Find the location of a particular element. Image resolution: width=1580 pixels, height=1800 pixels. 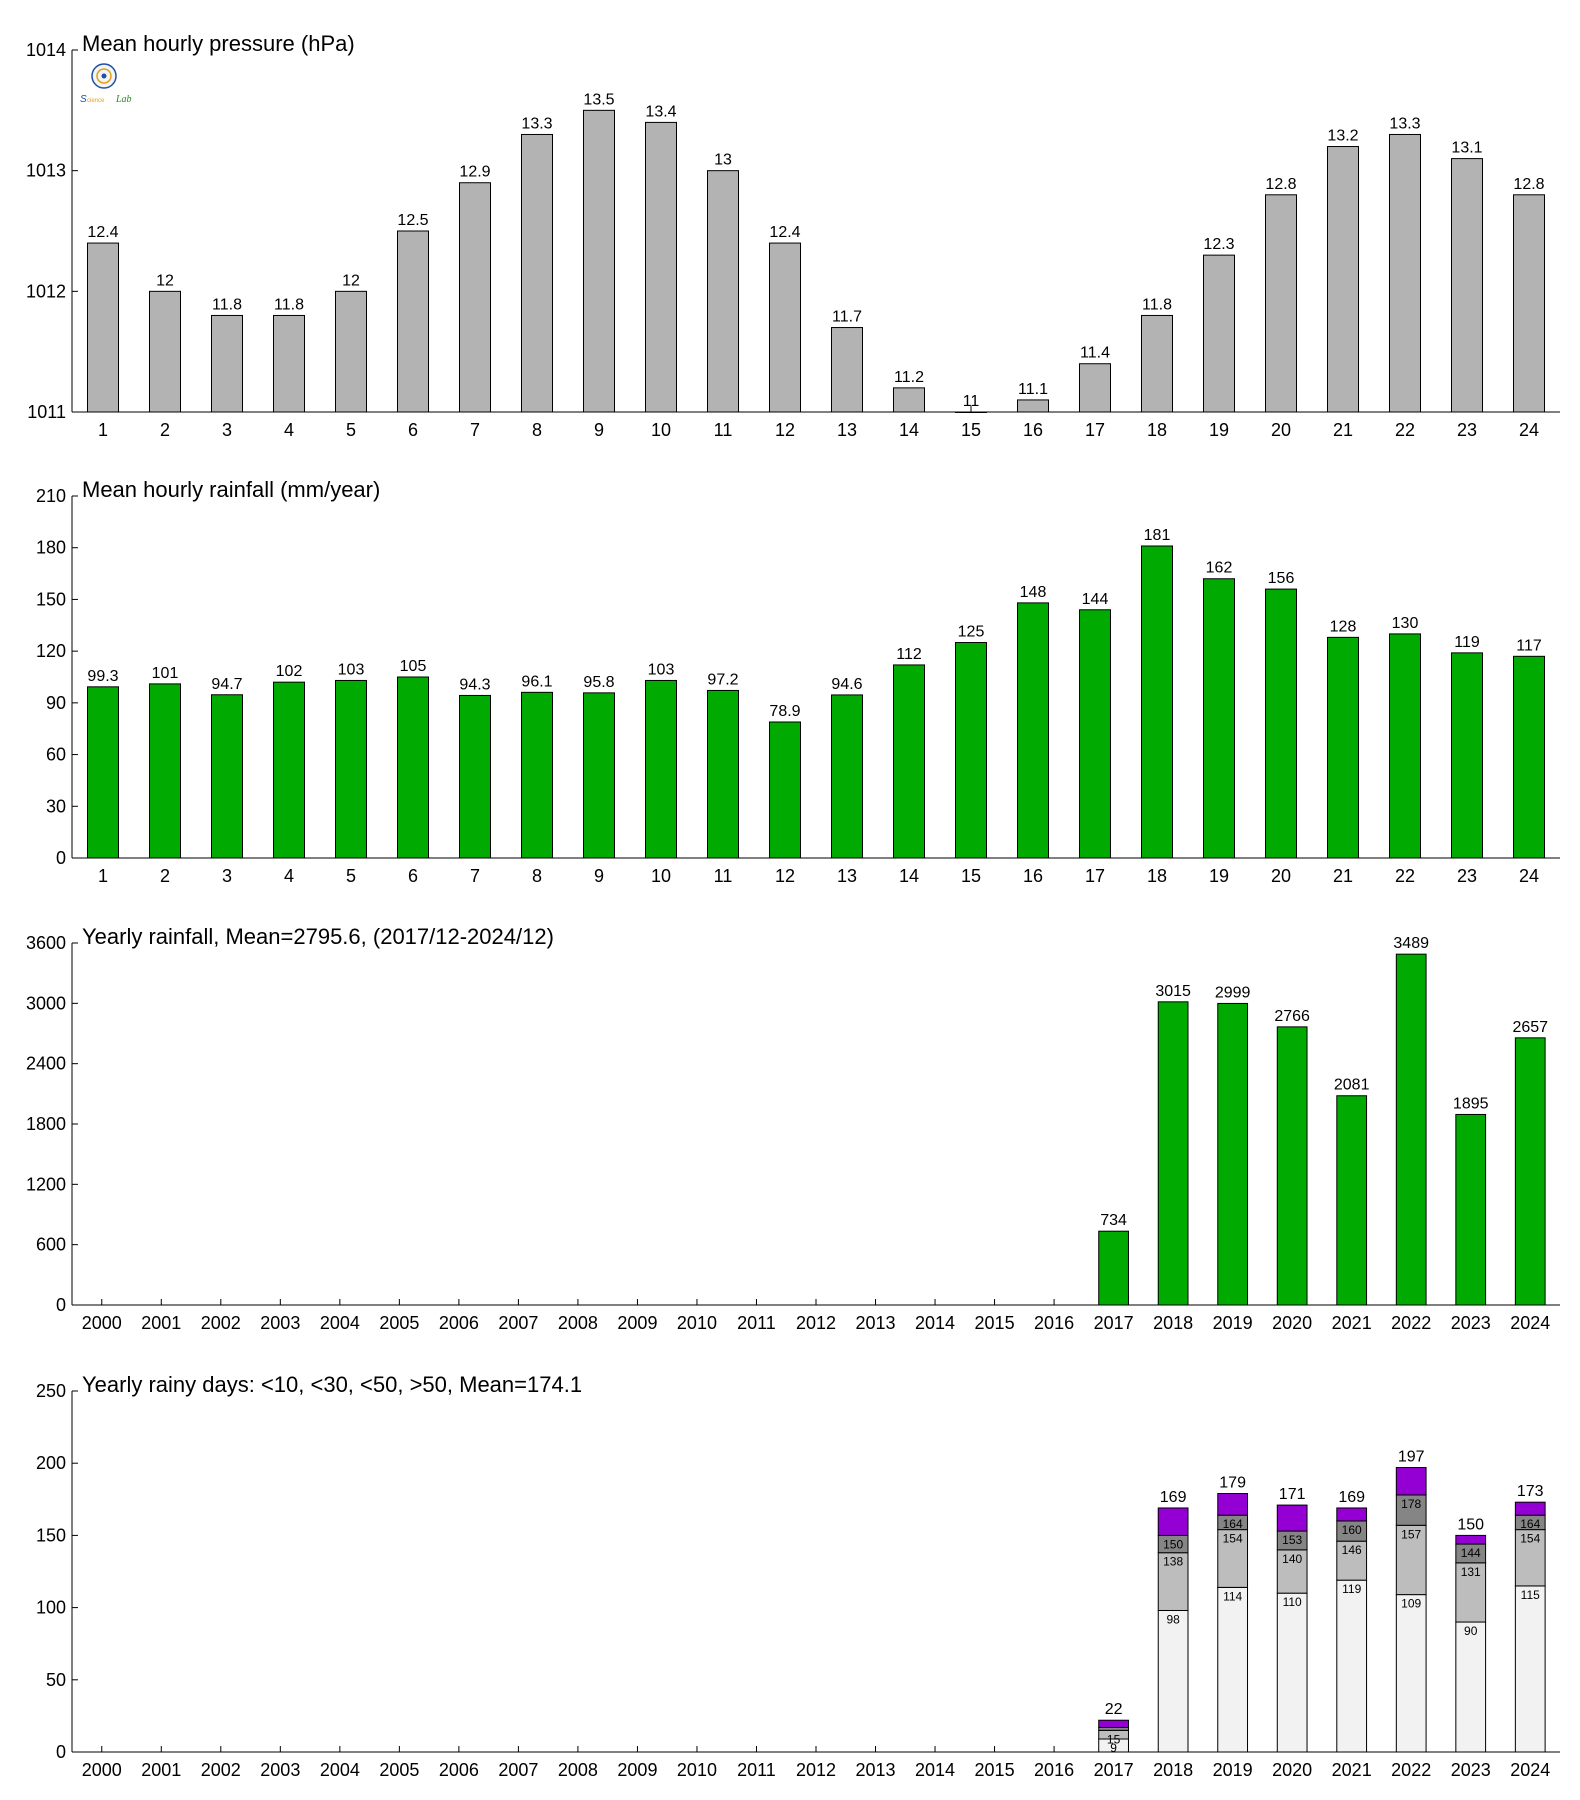

bar-value-label: 78.9 is located at coordinates (784, 711).